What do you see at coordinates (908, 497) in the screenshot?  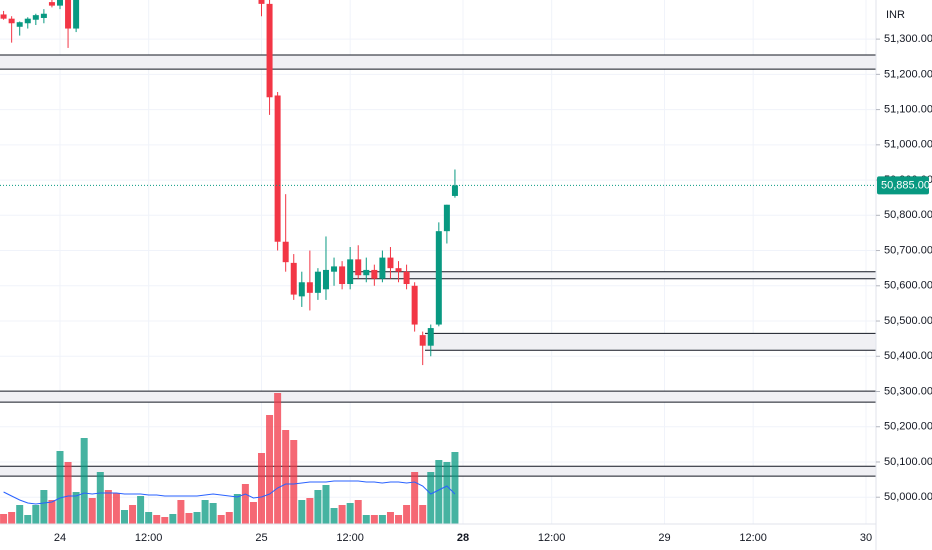 I see `y-tick-label: 50,000.00` at bounding box center [908, 497].